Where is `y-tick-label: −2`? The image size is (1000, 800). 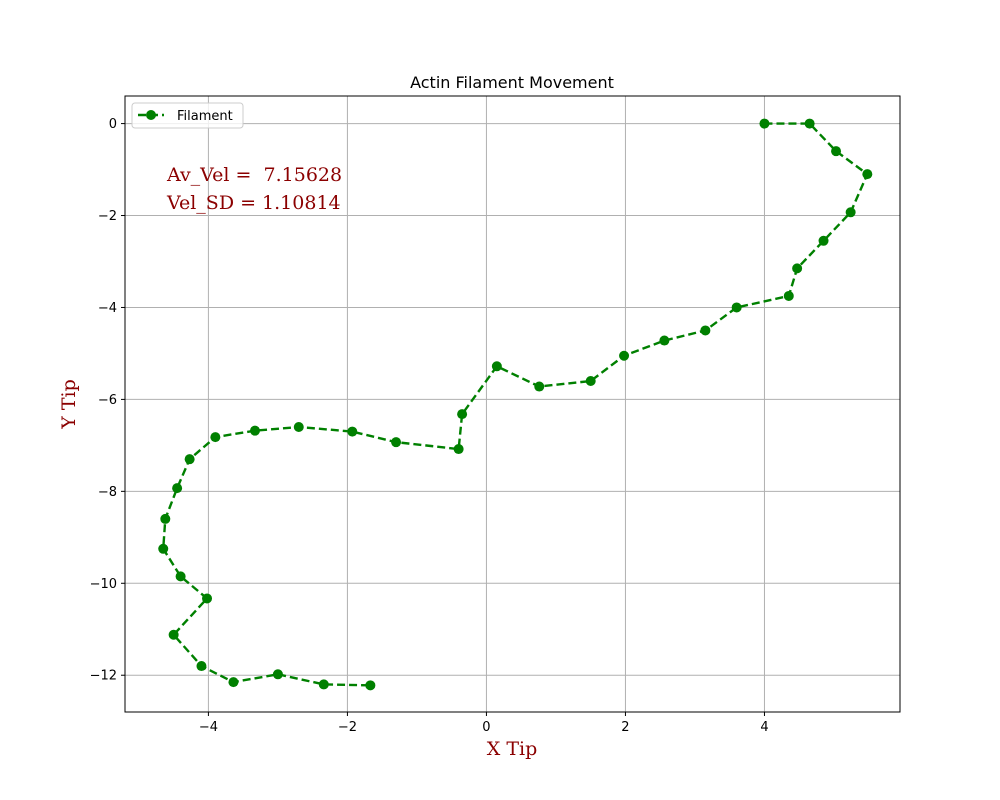
y-tick-label: −2 is located at coordinates (107, 216).